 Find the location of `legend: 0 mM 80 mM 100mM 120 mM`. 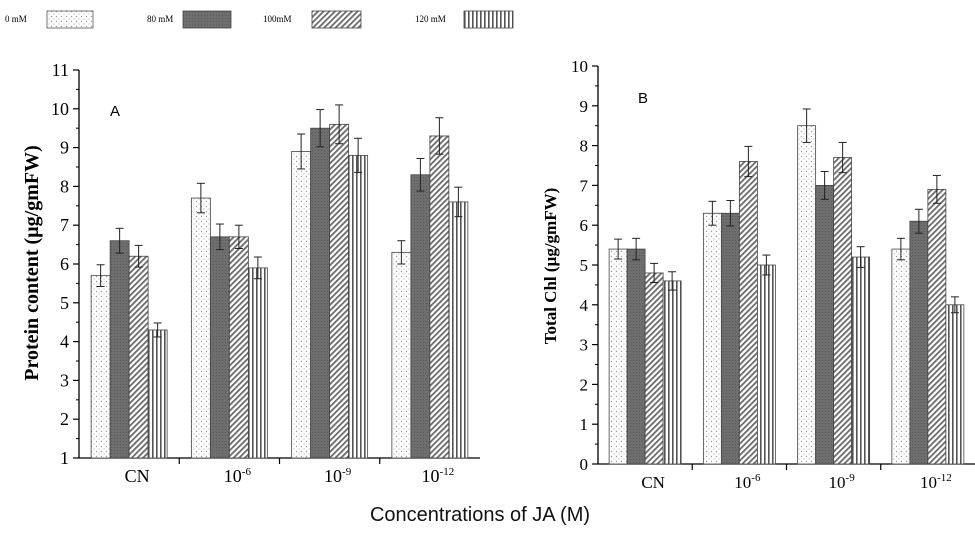

legend: 0 mM 80 mM 100mM 120 mM is located at coordinates (259, 19).